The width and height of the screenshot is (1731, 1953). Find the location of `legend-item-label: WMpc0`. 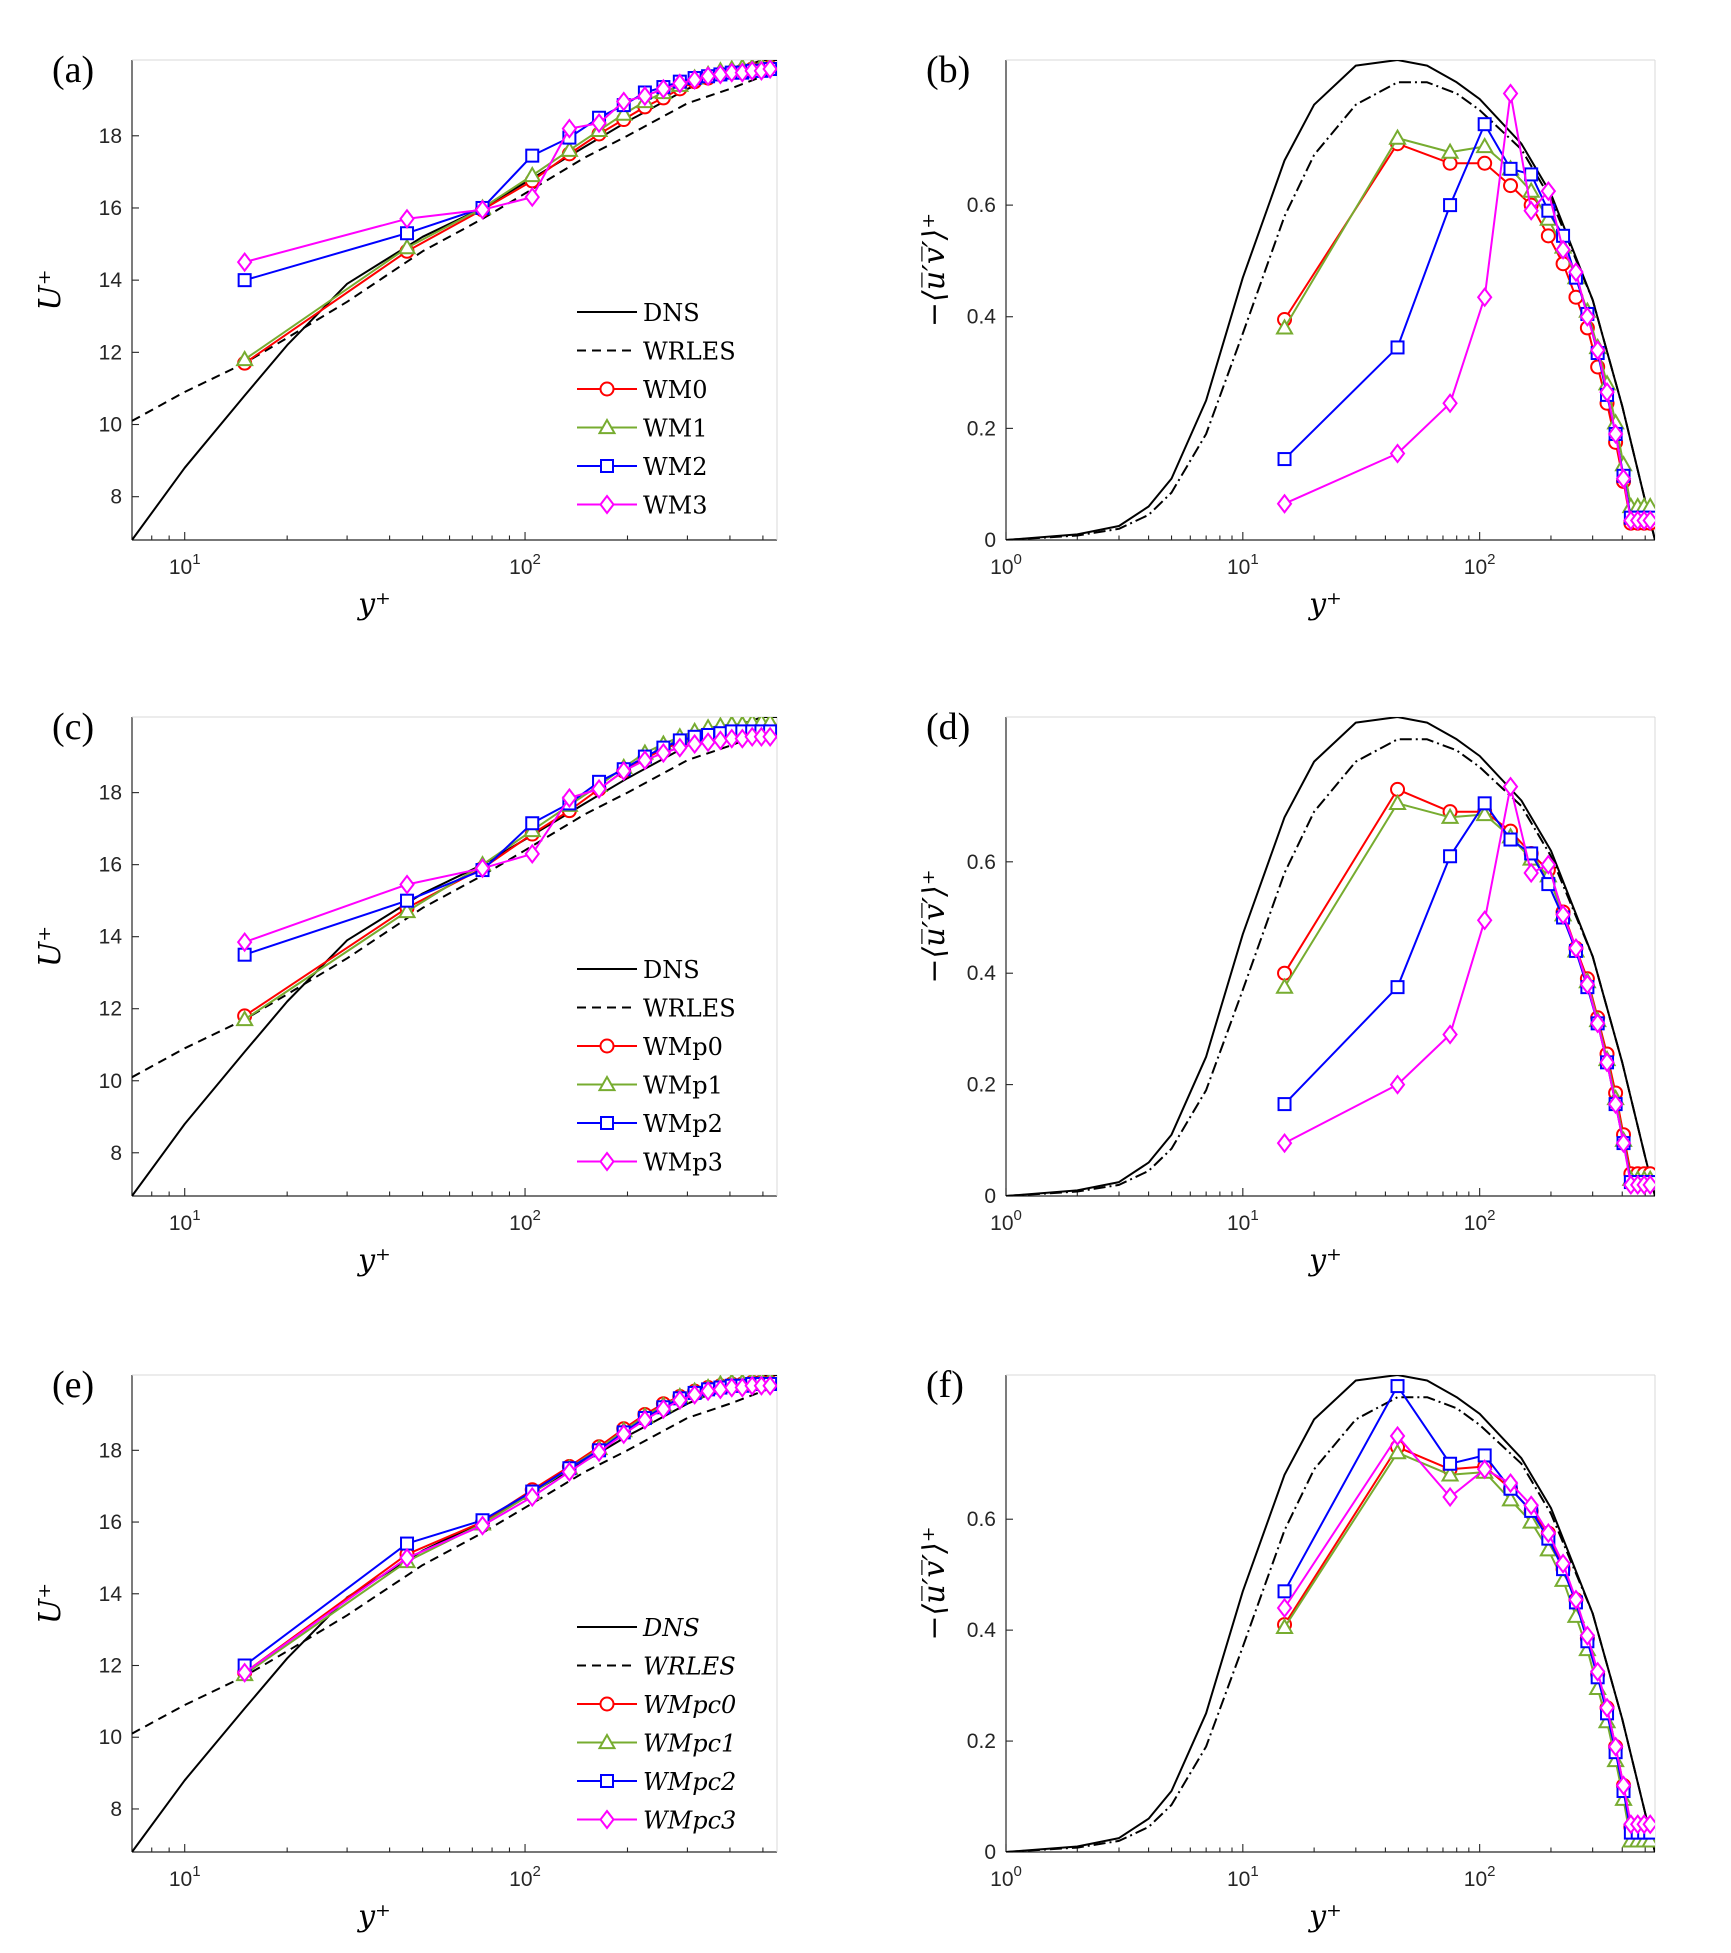

legend-item-label: WMpc0 is located at coordinates (689, 1705).